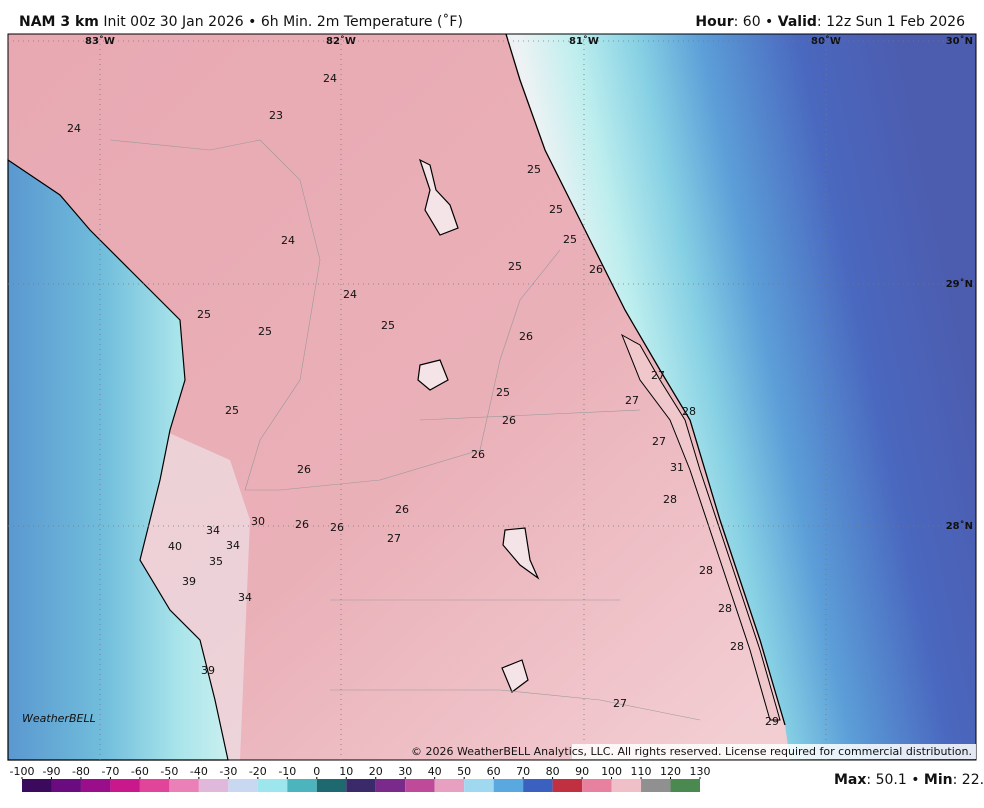  I want to click on station-value: 35, so click(216, 561).